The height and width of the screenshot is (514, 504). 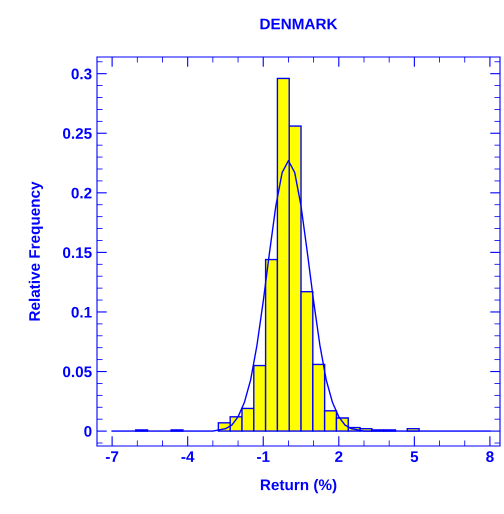 I want to click on x-tick-label: -4, so click(x=187, y=456).